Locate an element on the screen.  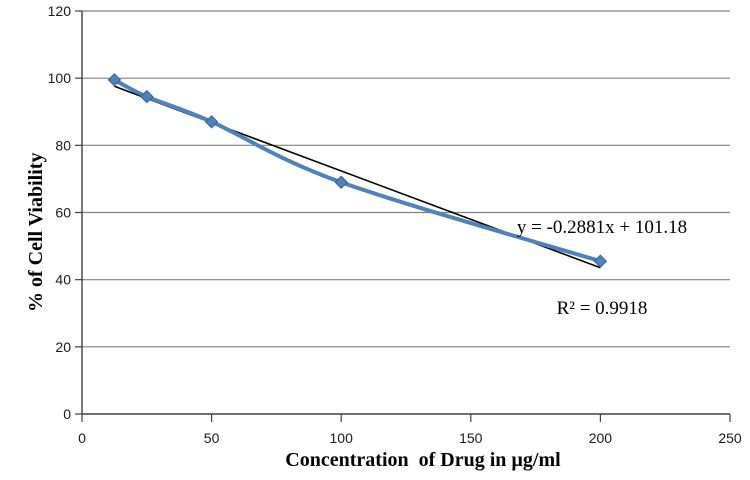
y-tick-label: 60 is located at coordinates (63, 213).